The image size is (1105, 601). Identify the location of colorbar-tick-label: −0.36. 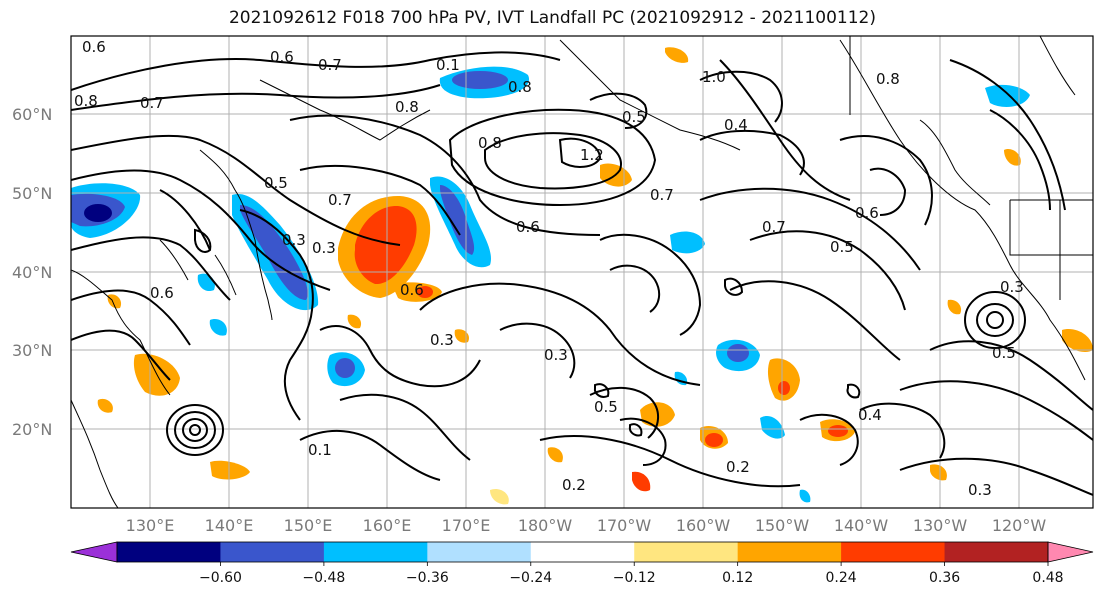
(427, 578).